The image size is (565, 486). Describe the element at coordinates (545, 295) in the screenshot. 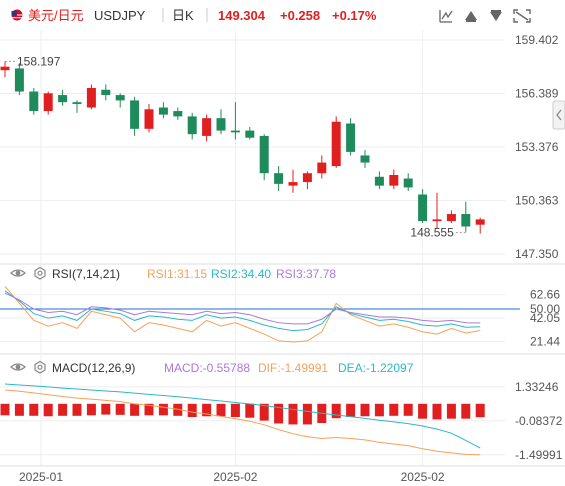

I see `rsi-tick-label: 62.66` at that location.